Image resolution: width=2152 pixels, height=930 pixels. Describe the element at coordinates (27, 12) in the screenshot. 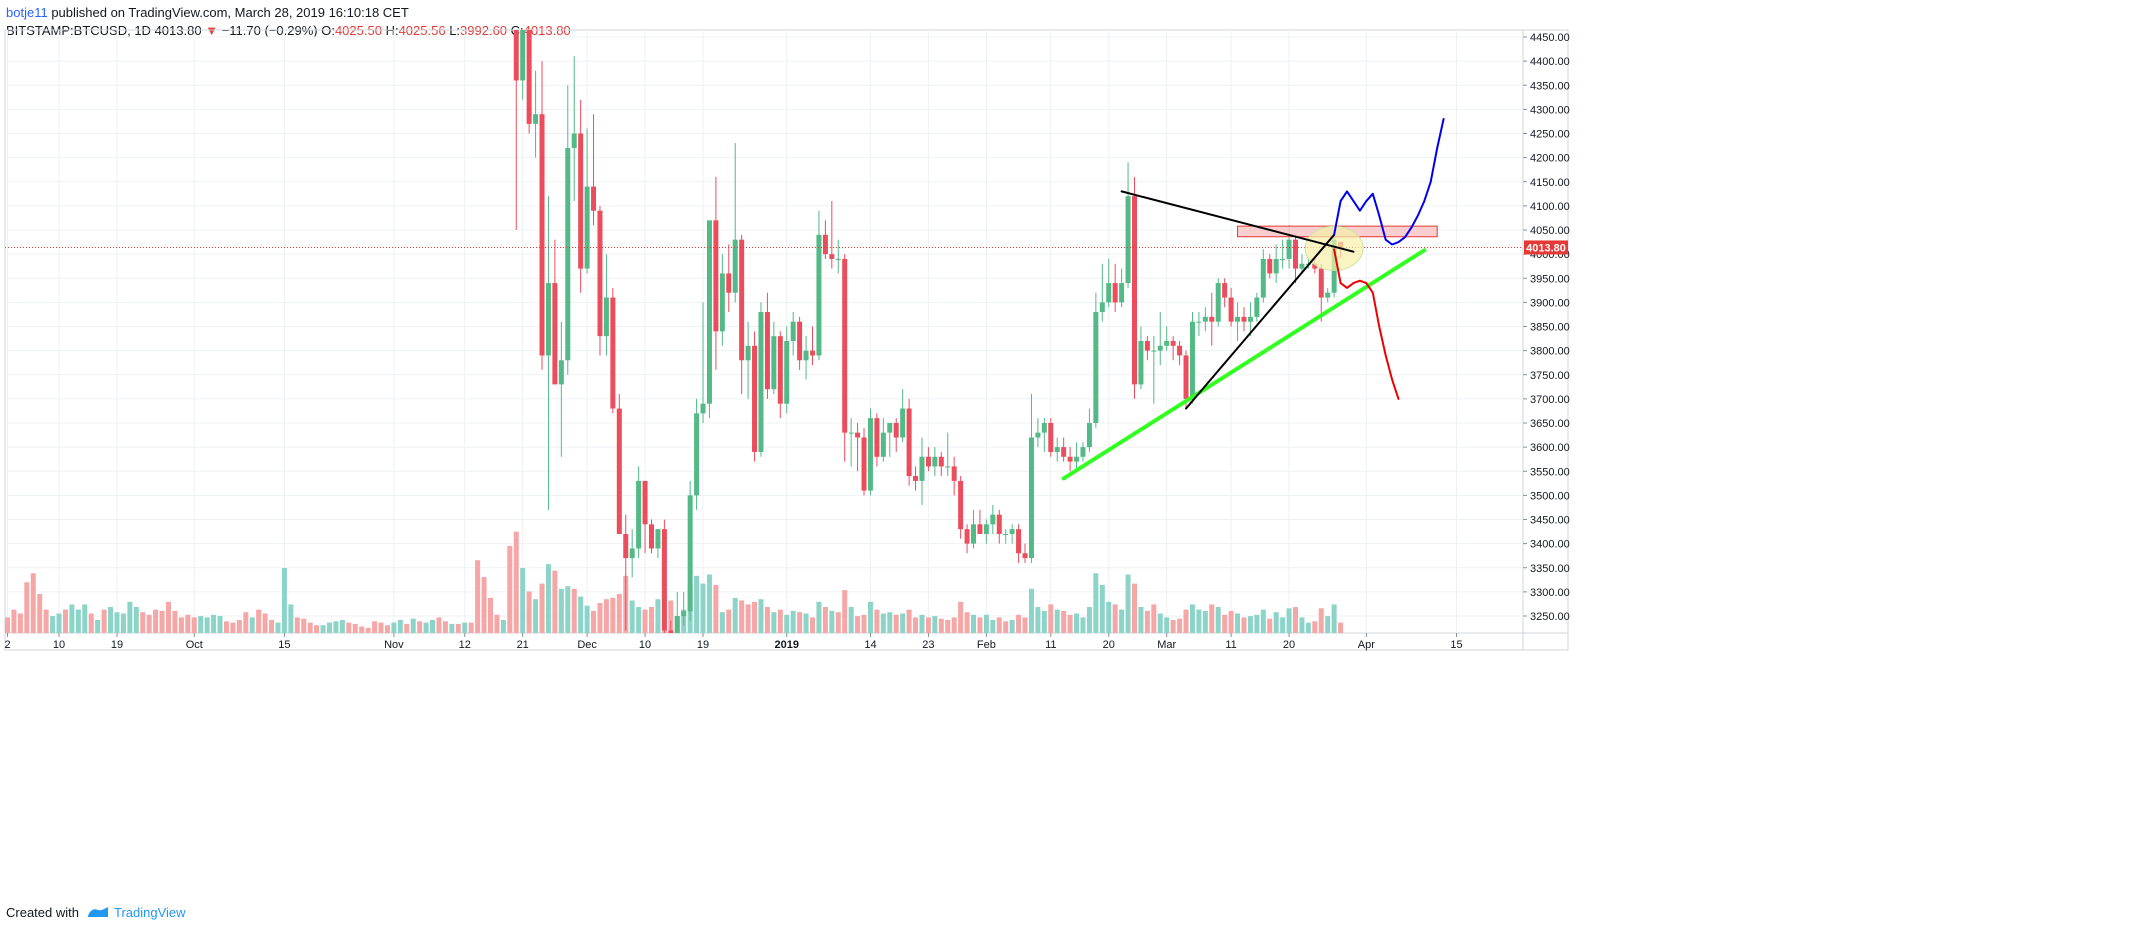

I see `author-link: botje11` at that location.